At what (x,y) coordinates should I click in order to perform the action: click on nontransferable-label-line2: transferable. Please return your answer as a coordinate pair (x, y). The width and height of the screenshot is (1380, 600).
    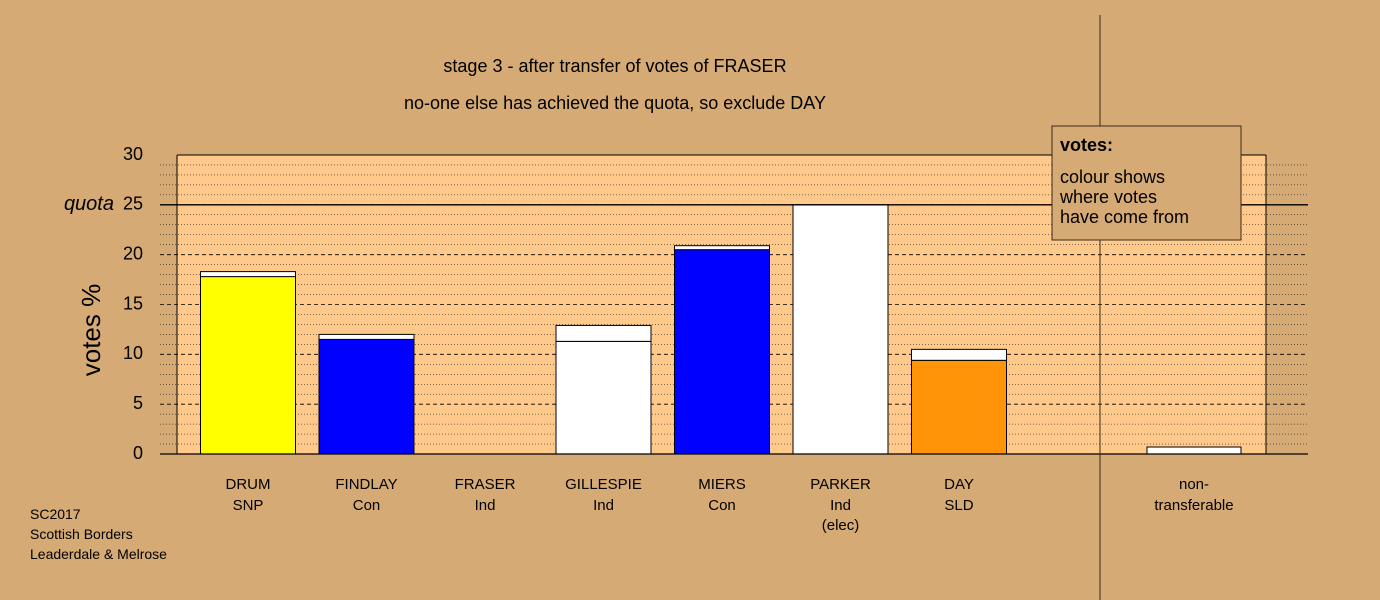
    Looking at the image, I should click on (1193, 505).